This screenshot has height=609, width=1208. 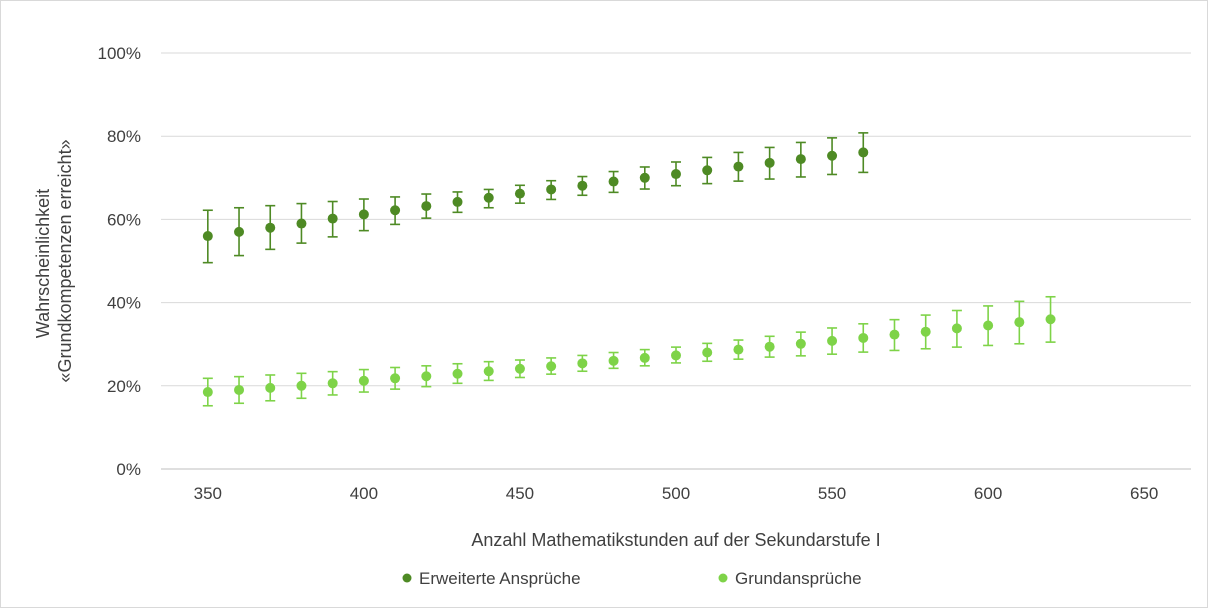 What do you see at coordinates (124, 219) in the screenshot?
I see `y-tick-label: 60%` at bounding box center [124, 219].